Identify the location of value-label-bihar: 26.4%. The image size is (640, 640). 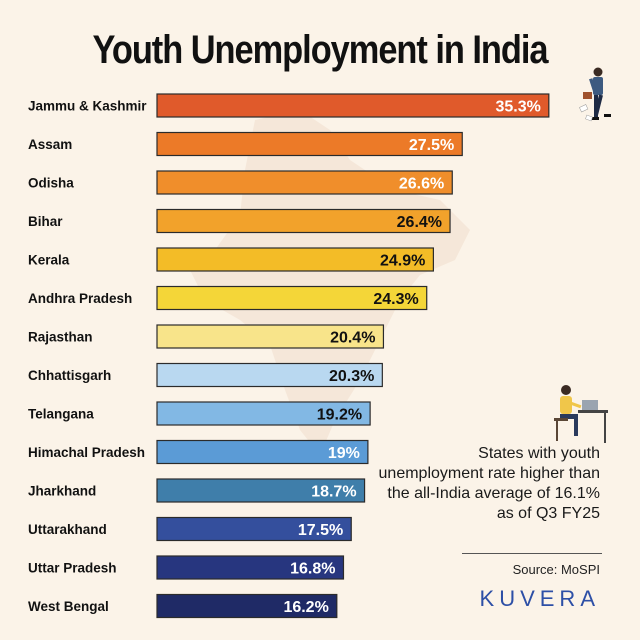
(419, 222).